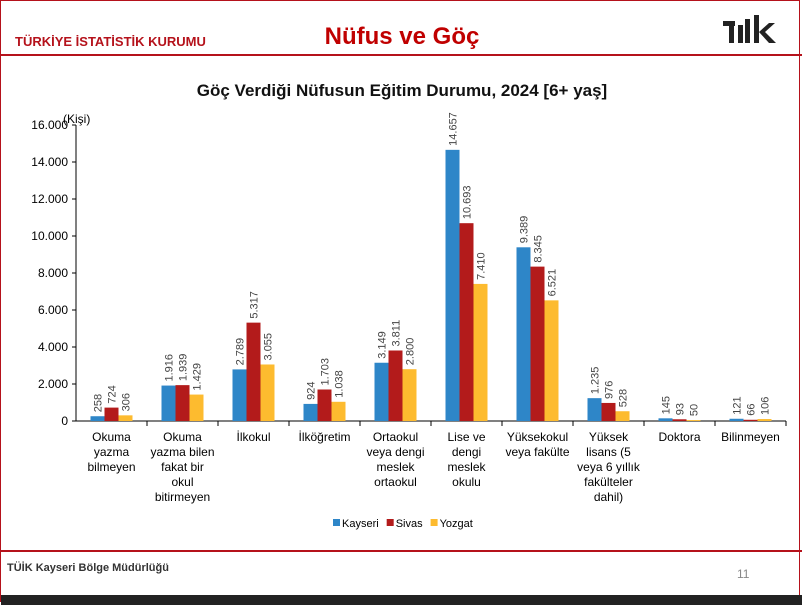 The height and width of the screenshot is (605, 802). Describe the element at coordinates (182, 467) in the screenshot. I see `category-label: fakat bir` at that location.